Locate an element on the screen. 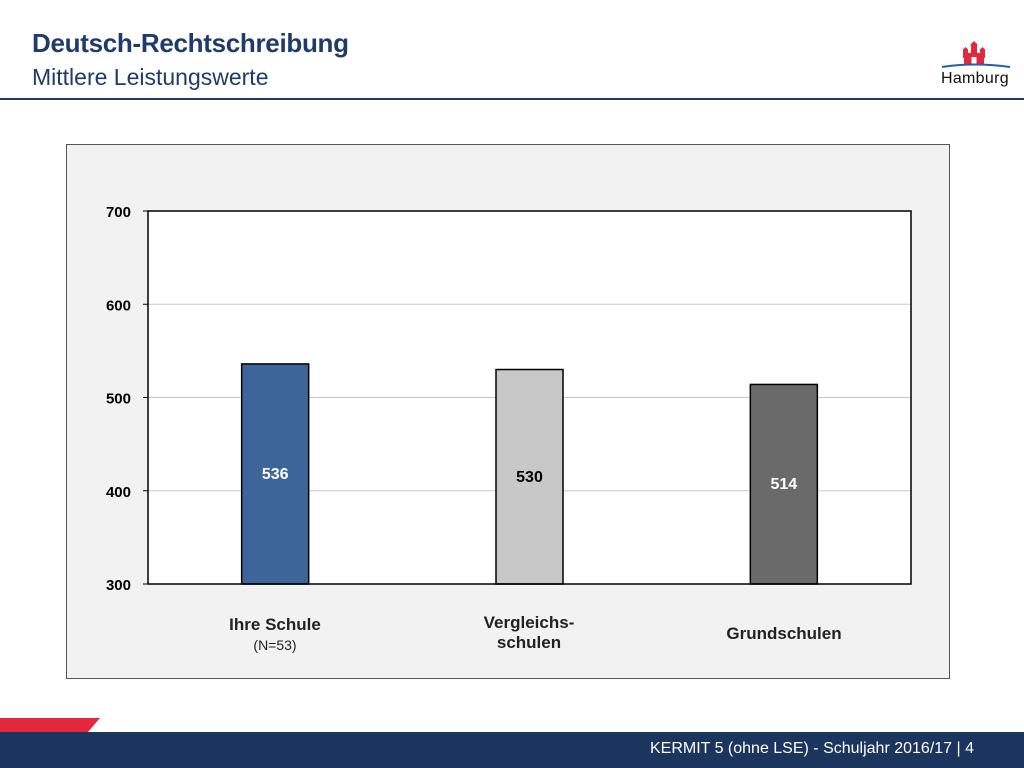  category-label-vergleichsschulen: Vergleichs-schulen is located at coordinates (529, 633).